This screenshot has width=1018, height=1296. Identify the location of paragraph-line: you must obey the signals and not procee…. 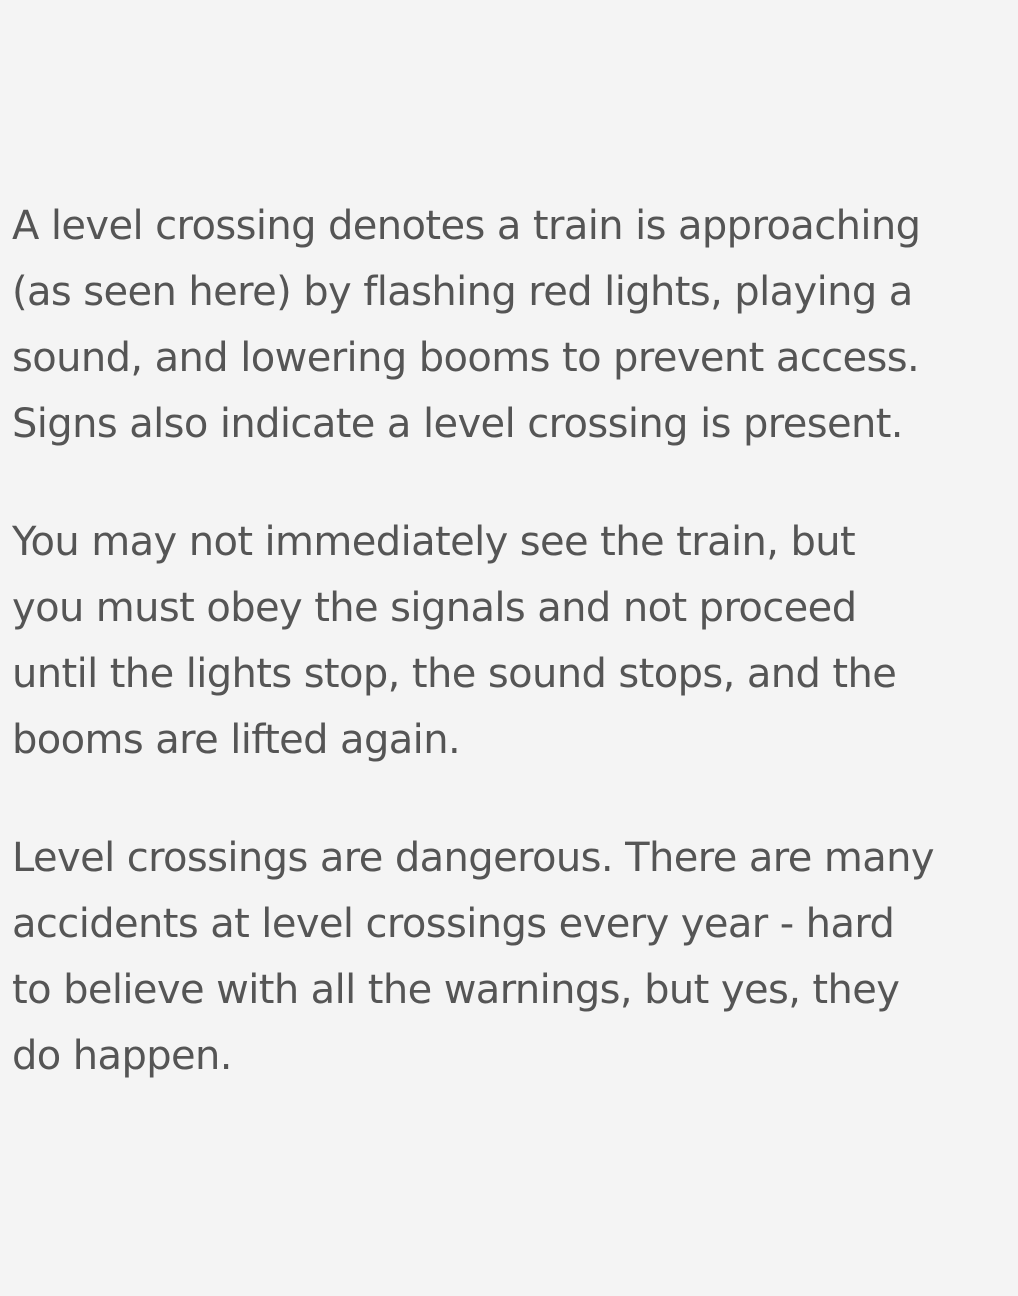
(434, 608).